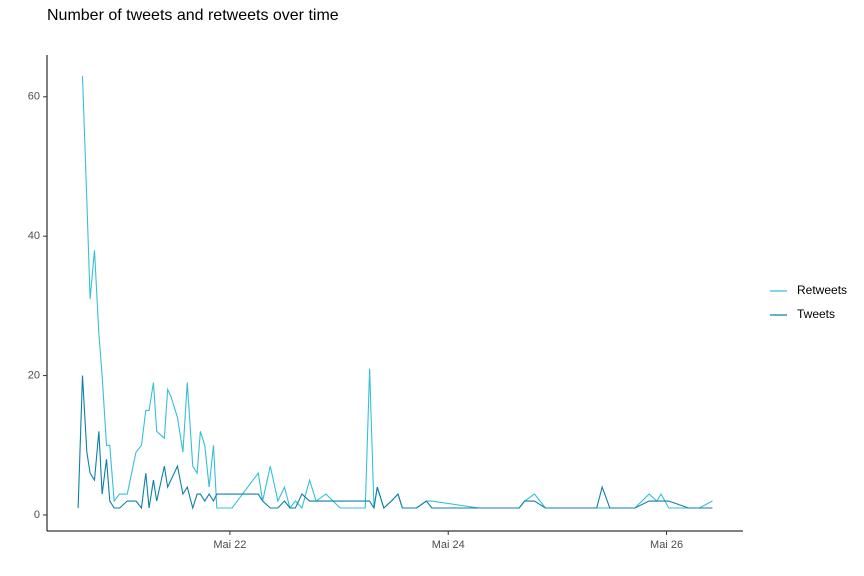 The height and width of the screenshot is (576, 864). I want to click on legend-label: Retweets, so click(822, 290).